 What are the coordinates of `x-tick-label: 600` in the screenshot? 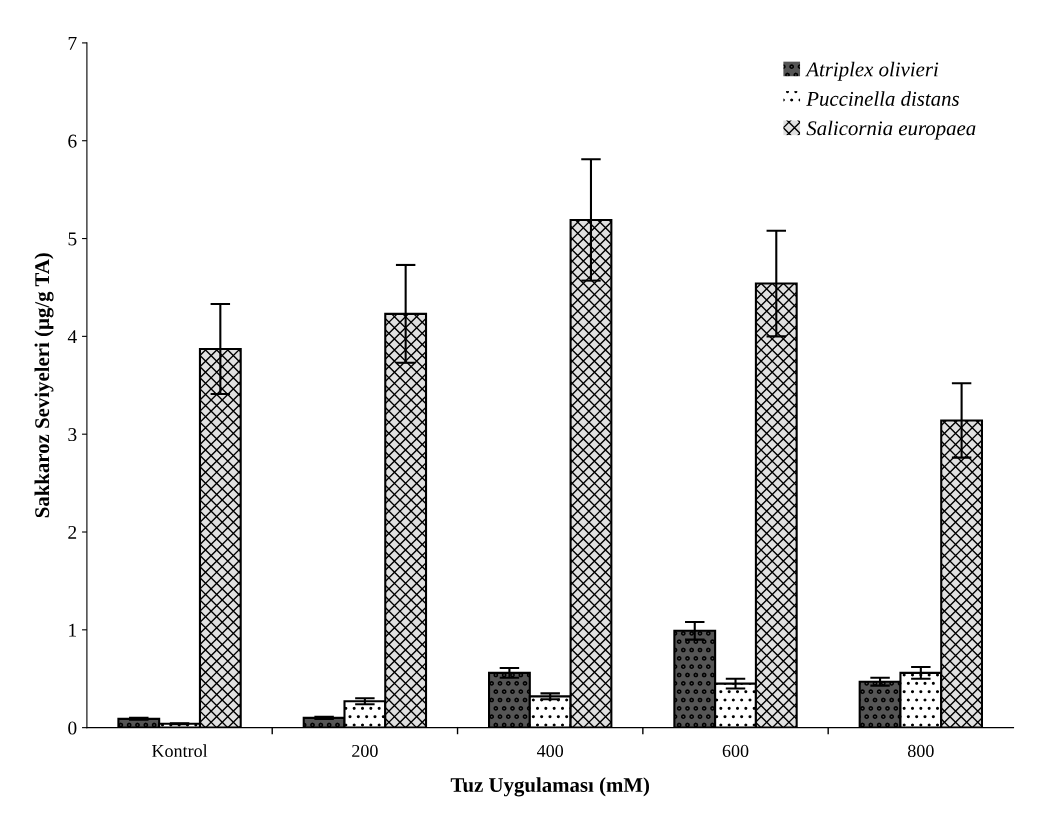 It's located at (735, 751).